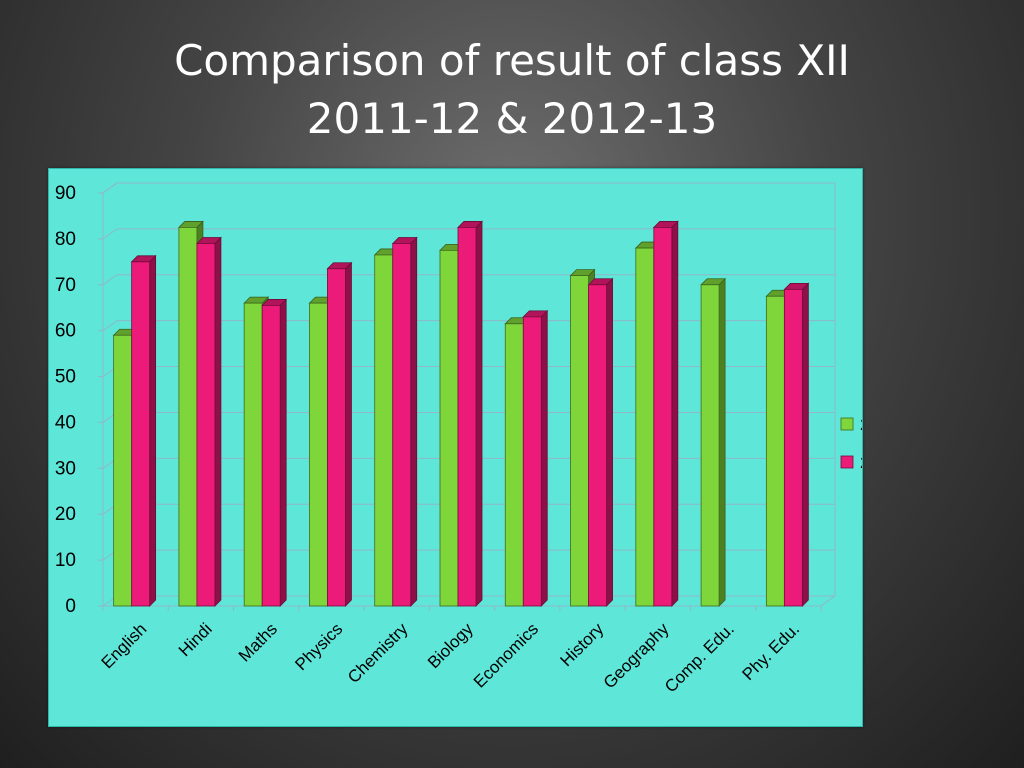  Describe the element at coordinates (378, 653) in the screenshot. I see `x-tick-label-chemistry: Chemistry` at that location.